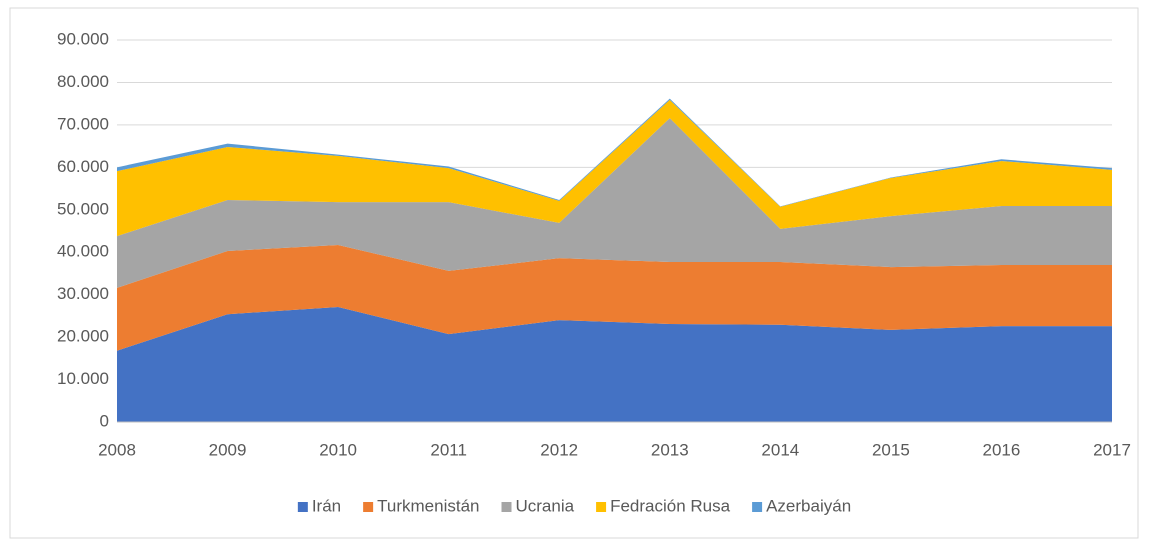 The height and width of the screenshot is (539, 1149). Describe the element at coordinates (428, 505) in the screenshot. I see `legend-label: Turkmenistán` at that location.